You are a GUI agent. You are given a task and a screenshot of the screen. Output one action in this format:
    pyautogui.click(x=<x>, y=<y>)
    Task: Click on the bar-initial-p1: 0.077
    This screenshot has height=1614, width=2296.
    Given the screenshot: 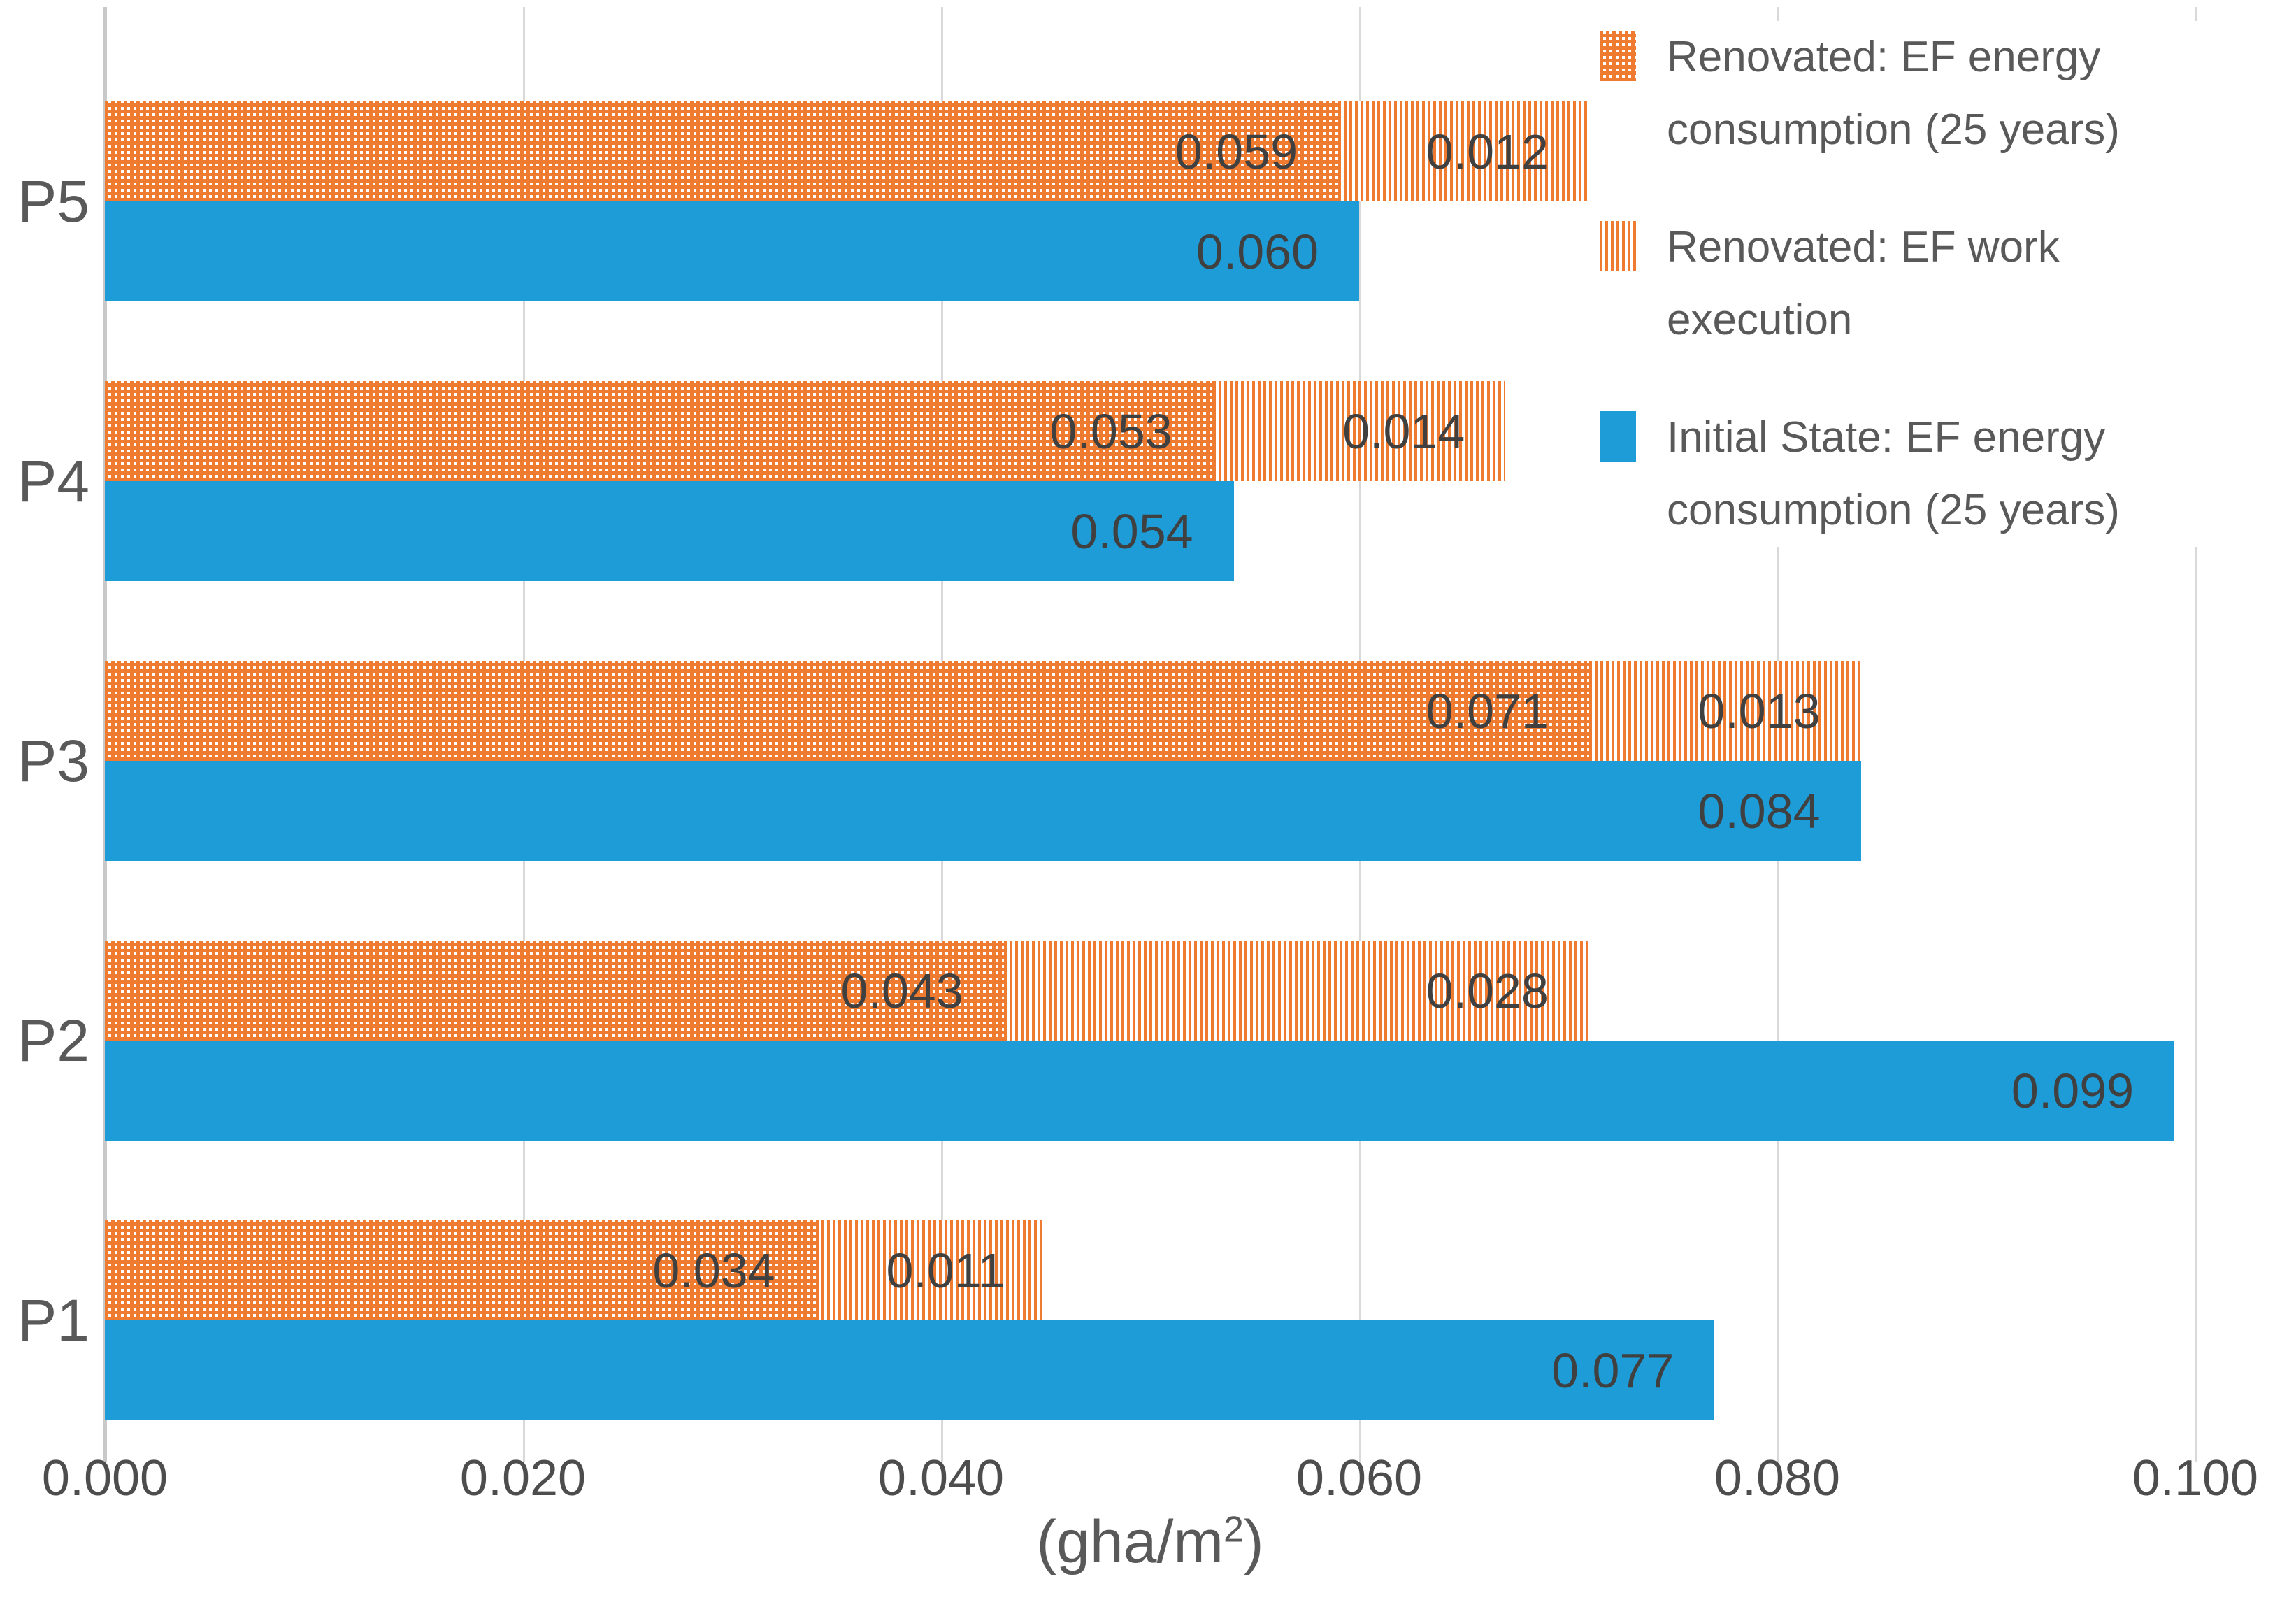 What is the action you would take?
    pyautogui.click(x=910, y=1370)
    